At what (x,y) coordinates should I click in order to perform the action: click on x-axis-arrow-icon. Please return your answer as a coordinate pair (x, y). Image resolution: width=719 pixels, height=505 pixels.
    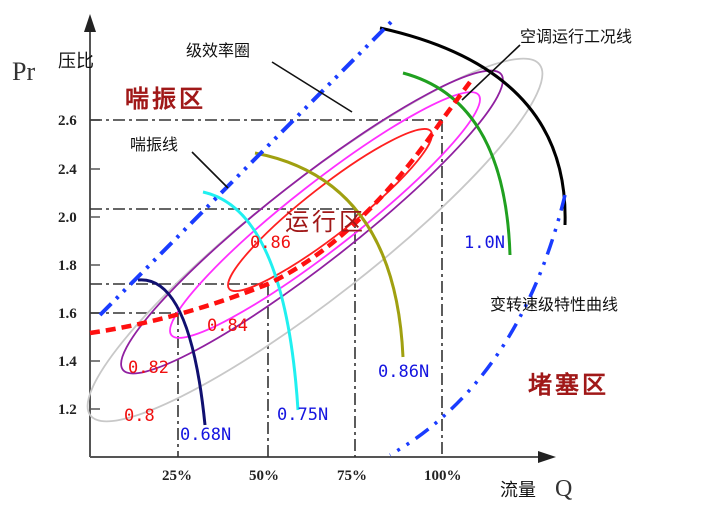
    Looking at the image, I should click on (547, 457).